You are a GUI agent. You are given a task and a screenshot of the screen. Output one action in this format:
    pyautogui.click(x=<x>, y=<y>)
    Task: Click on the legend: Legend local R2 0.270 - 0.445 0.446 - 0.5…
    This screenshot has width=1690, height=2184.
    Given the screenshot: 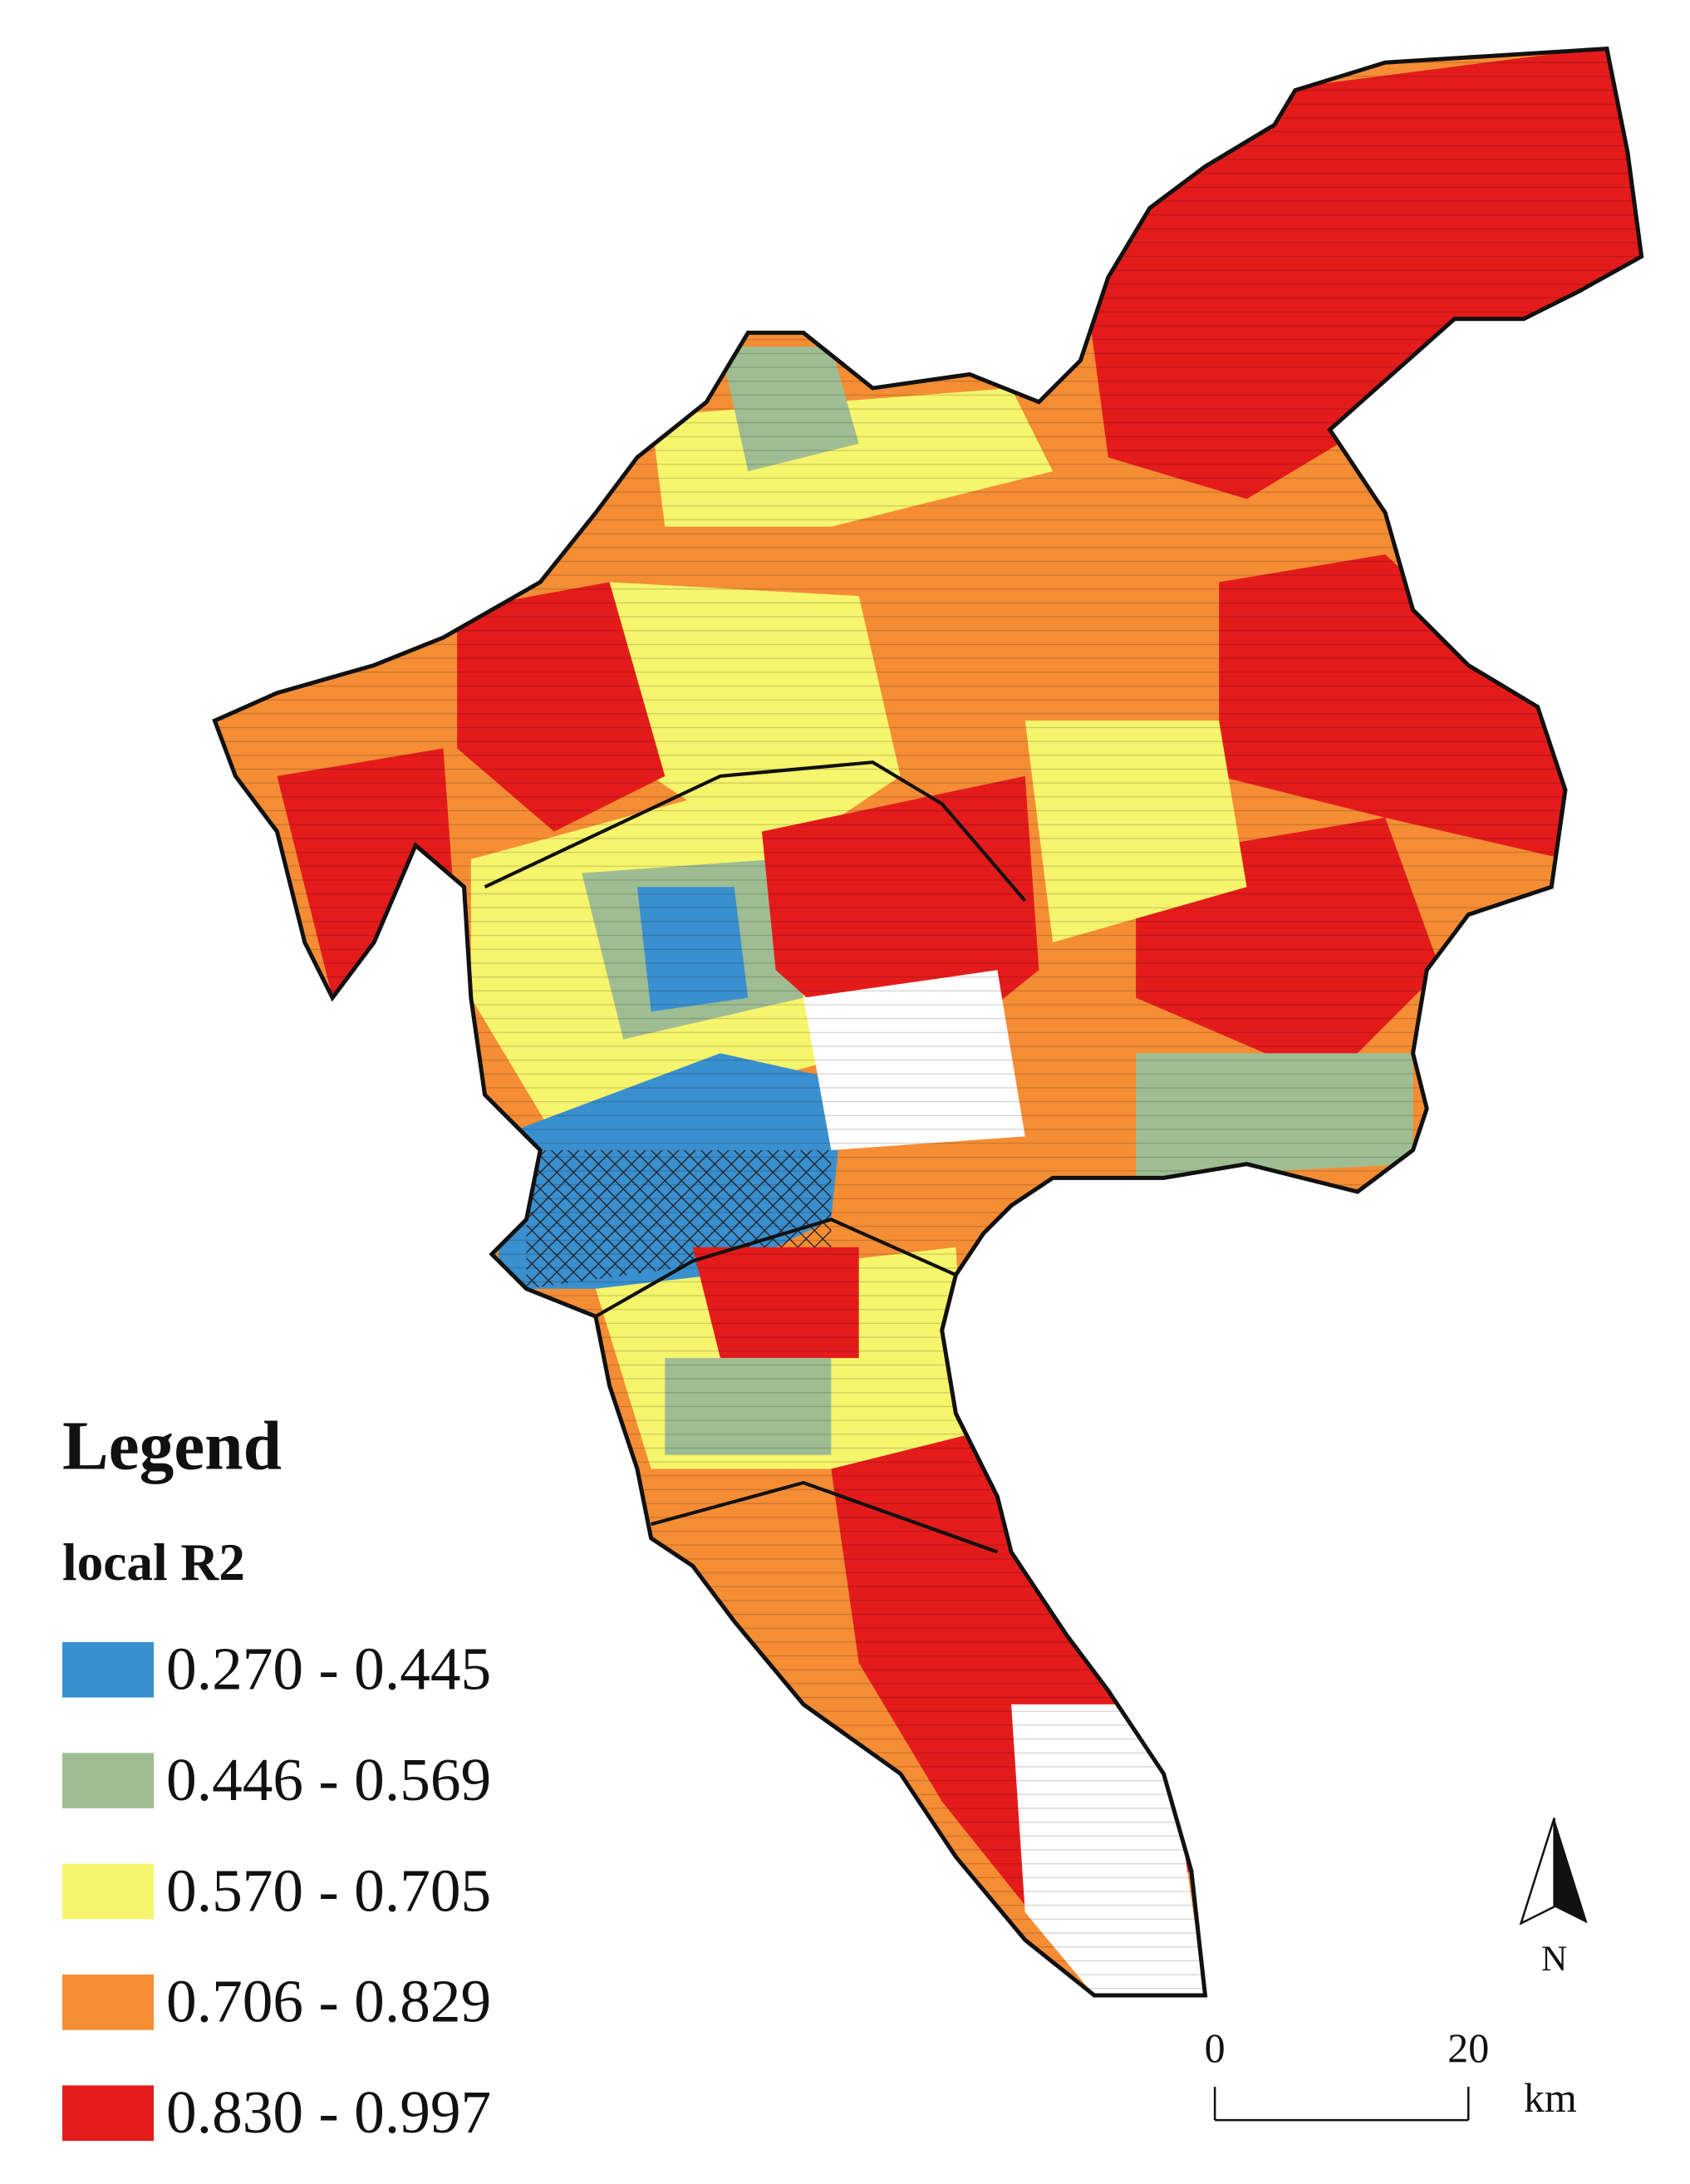 What is the action you would take?
    pyautogui.click(x=276, y=1777)
    